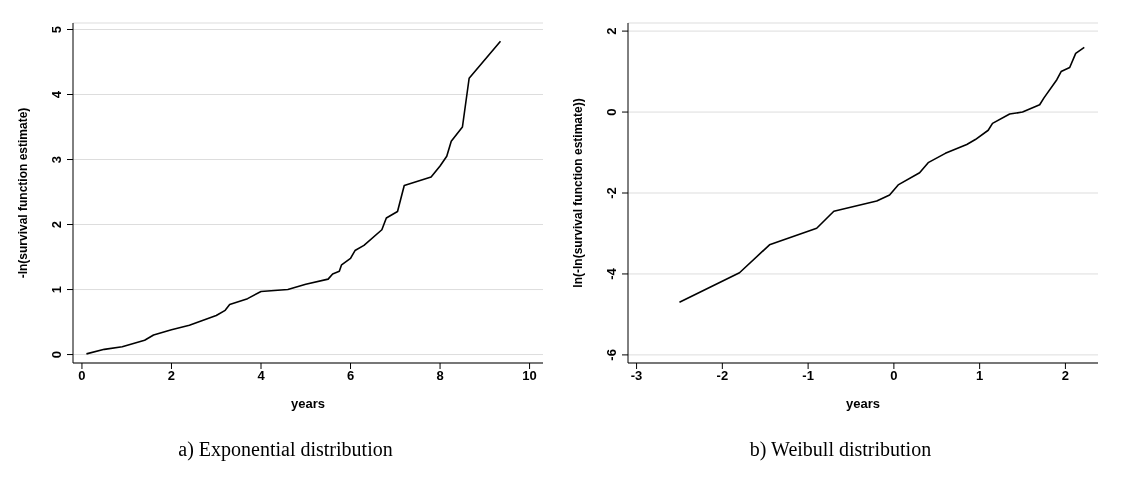  What do you see at coordinates (722, 376) in the screenshot?
I see `x-tick-label: -2` at bounding box center [722, 376].